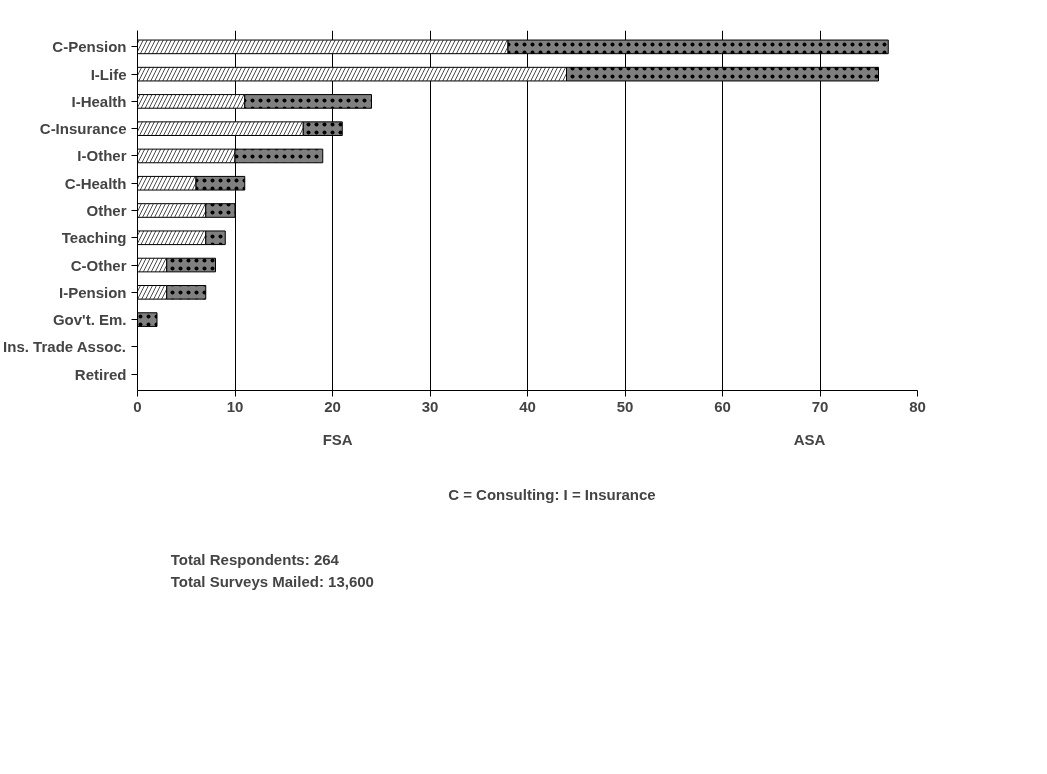  Describe the element at coordinates (89, 320) in the screenshot. I see `y-tick-label: Gov't. Em.` at that location.